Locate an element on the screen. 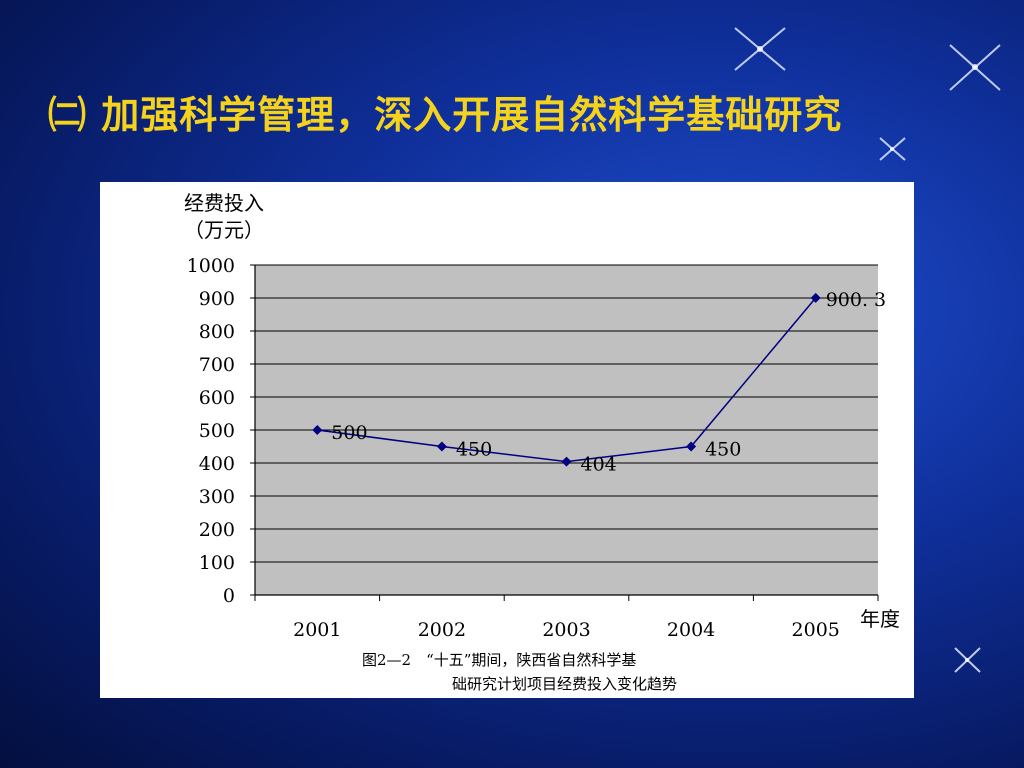  y-tick-label: 100 is located at coordinates (217, 563).